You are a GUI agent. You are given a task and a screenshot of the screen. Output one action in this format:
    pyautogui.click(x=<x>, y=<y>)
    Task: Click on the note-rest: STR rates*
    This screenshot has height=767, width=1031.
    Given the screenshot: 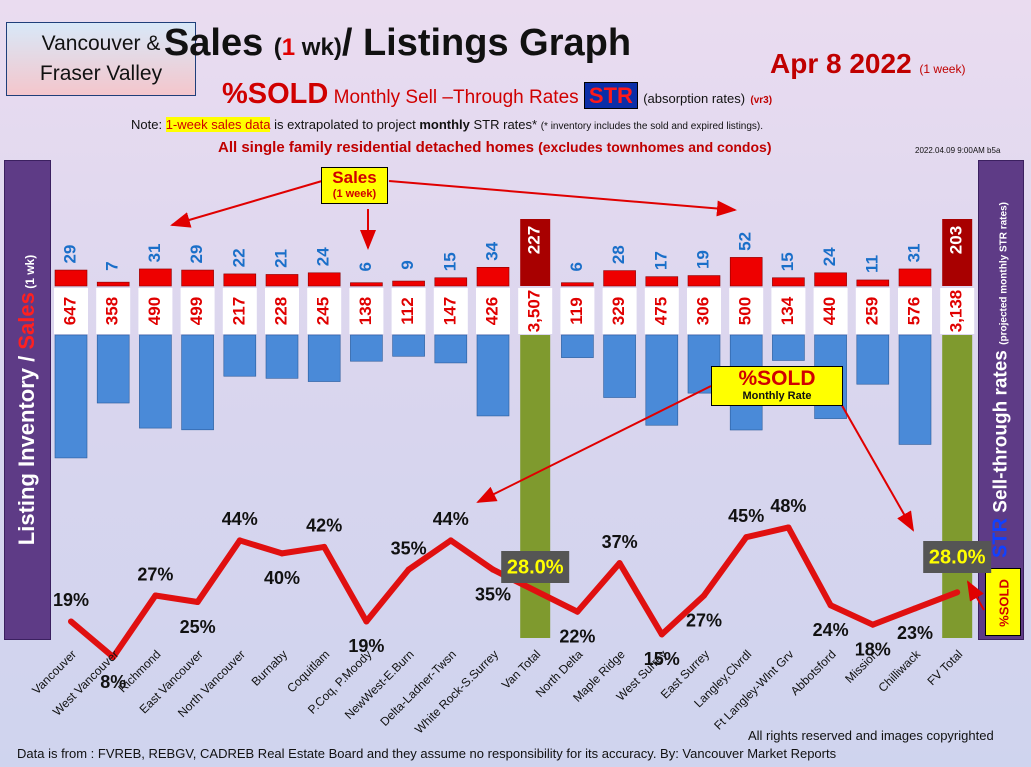 What is the action you would take?
    pyautogui.click(x=505, y=124)
    